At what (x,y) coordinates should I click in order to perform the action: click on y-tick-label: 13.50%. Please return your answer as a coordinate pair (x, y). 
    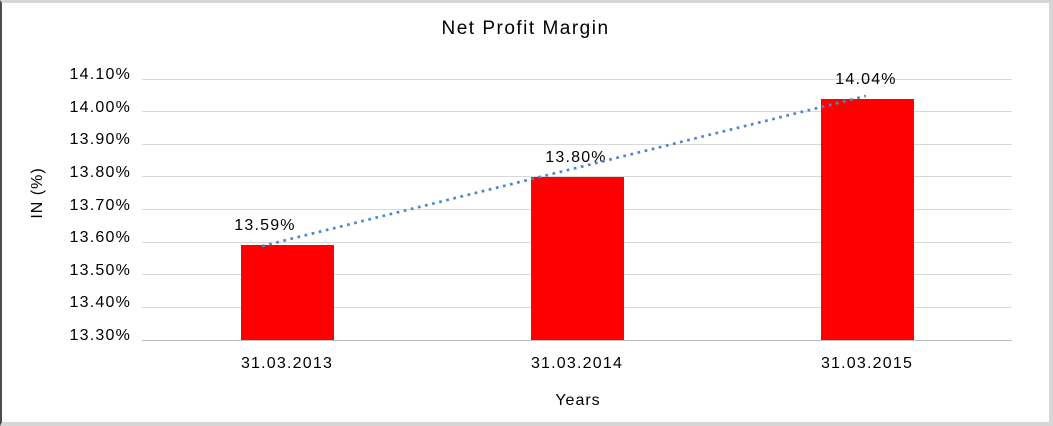
    Looking at the image, I should click on (100, 270).